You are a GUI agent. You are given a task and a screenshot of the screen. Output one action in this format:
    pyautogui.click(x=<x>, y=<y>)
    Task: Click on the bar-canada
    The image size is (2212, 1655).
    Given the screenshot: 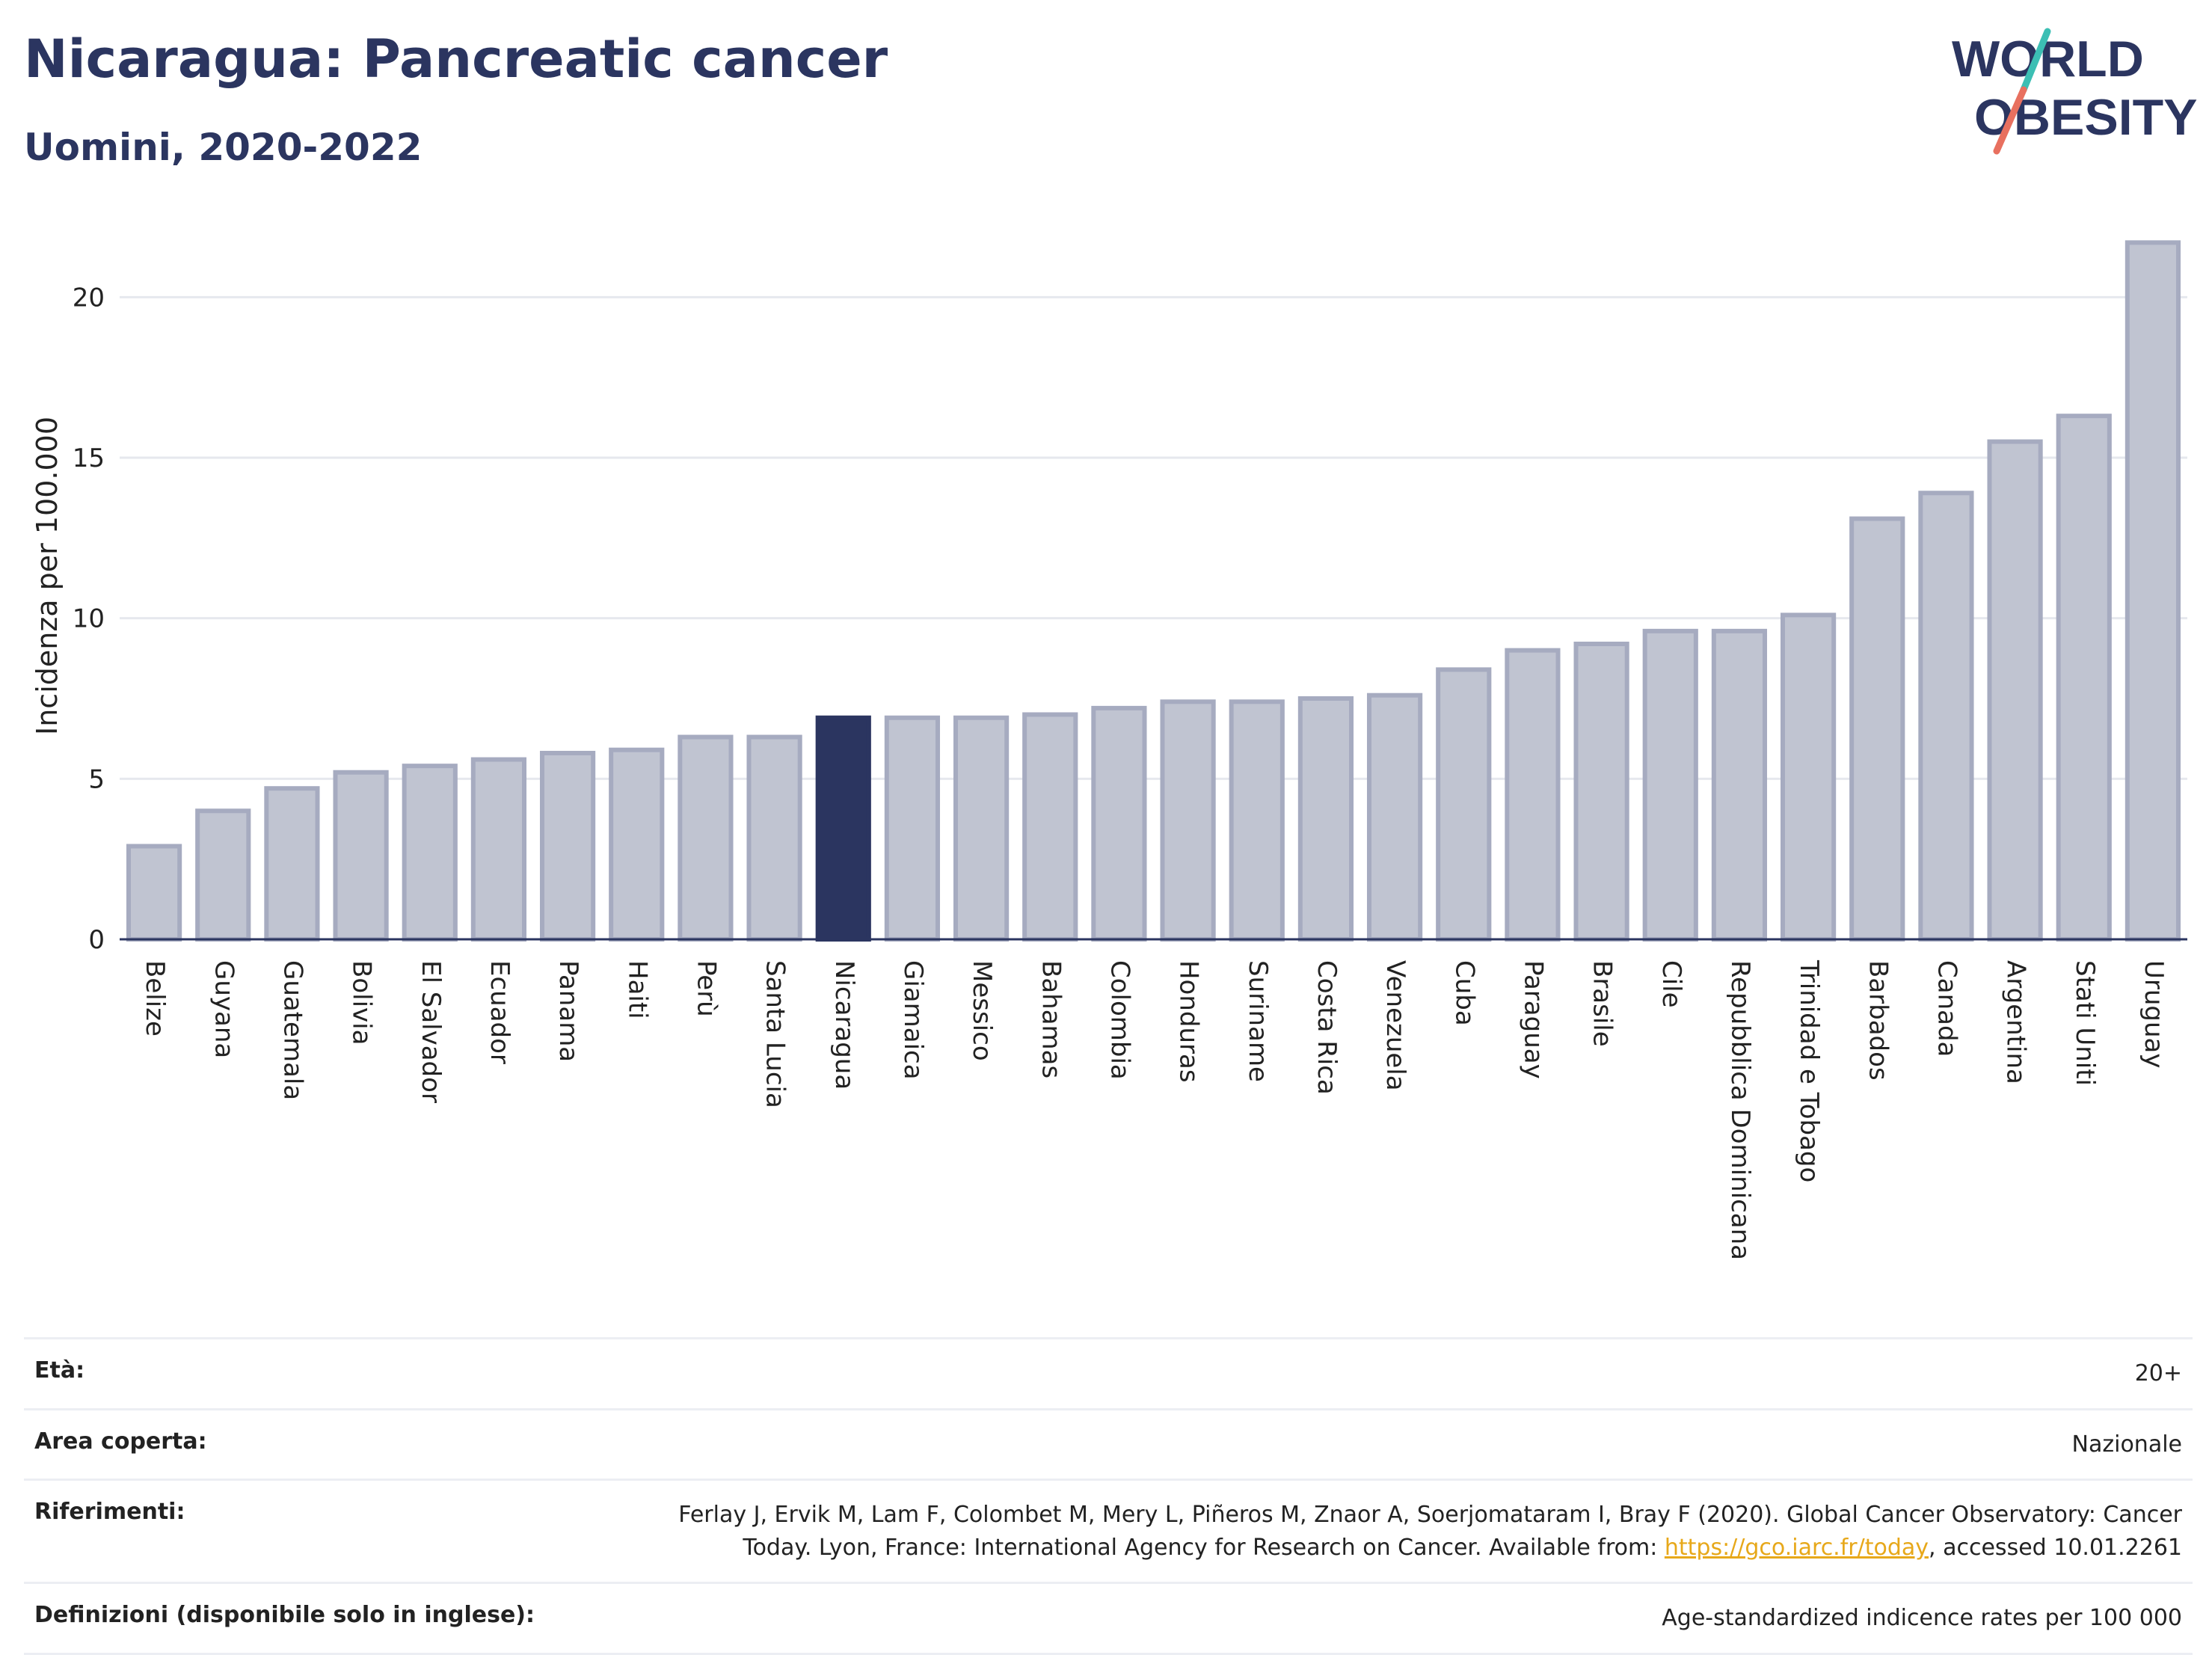 What is the action you would take?
    pyautogui.click(x=1946, y=716)
    